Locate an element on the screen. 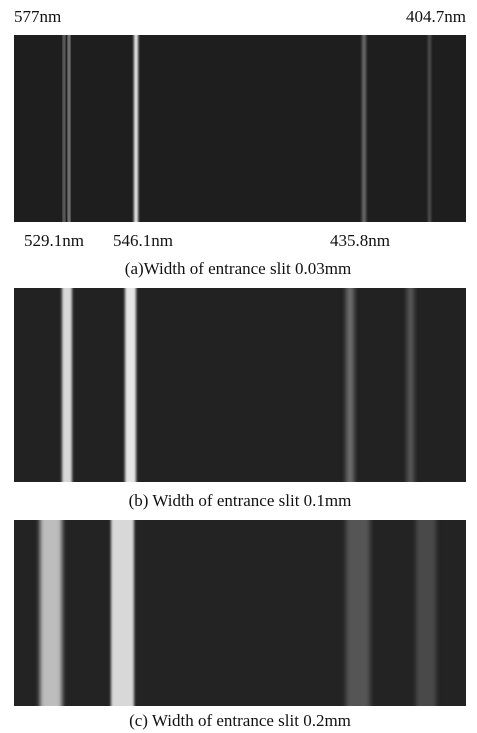 The height and width of the screenshot is (733, 477). wavelength-label: 435.8nm is located at coordinates (360, 240).